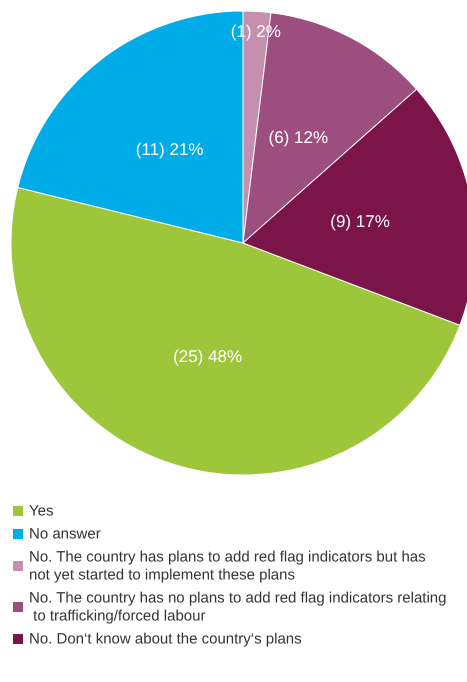  Describe the element at coordinates (41, 511) in the screenshot. I see `legend-label: Yes` at that location.